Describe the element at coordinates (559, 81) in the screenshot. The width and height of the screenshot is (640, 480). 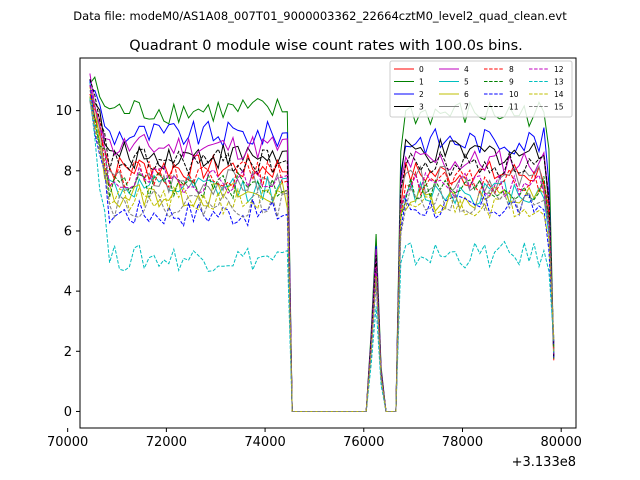
I see `legend-label-13: 13` at that location.